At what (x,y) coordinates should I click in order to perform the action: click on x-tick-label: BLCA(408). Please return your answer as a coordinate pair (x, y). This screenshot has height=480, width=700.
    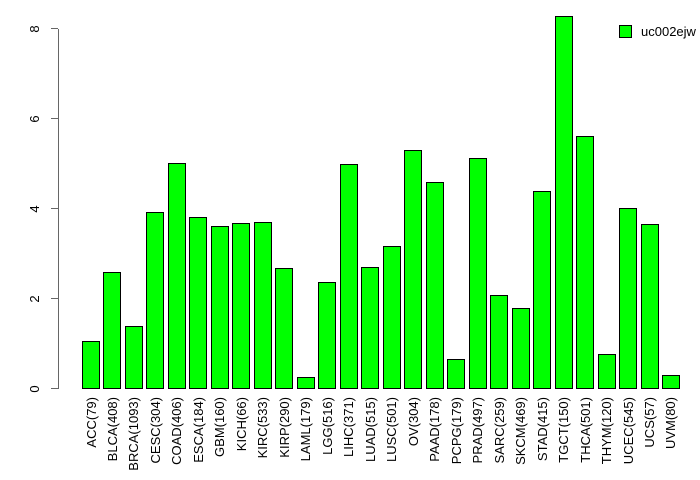
    Looking at the image, I should click on (112, 429).